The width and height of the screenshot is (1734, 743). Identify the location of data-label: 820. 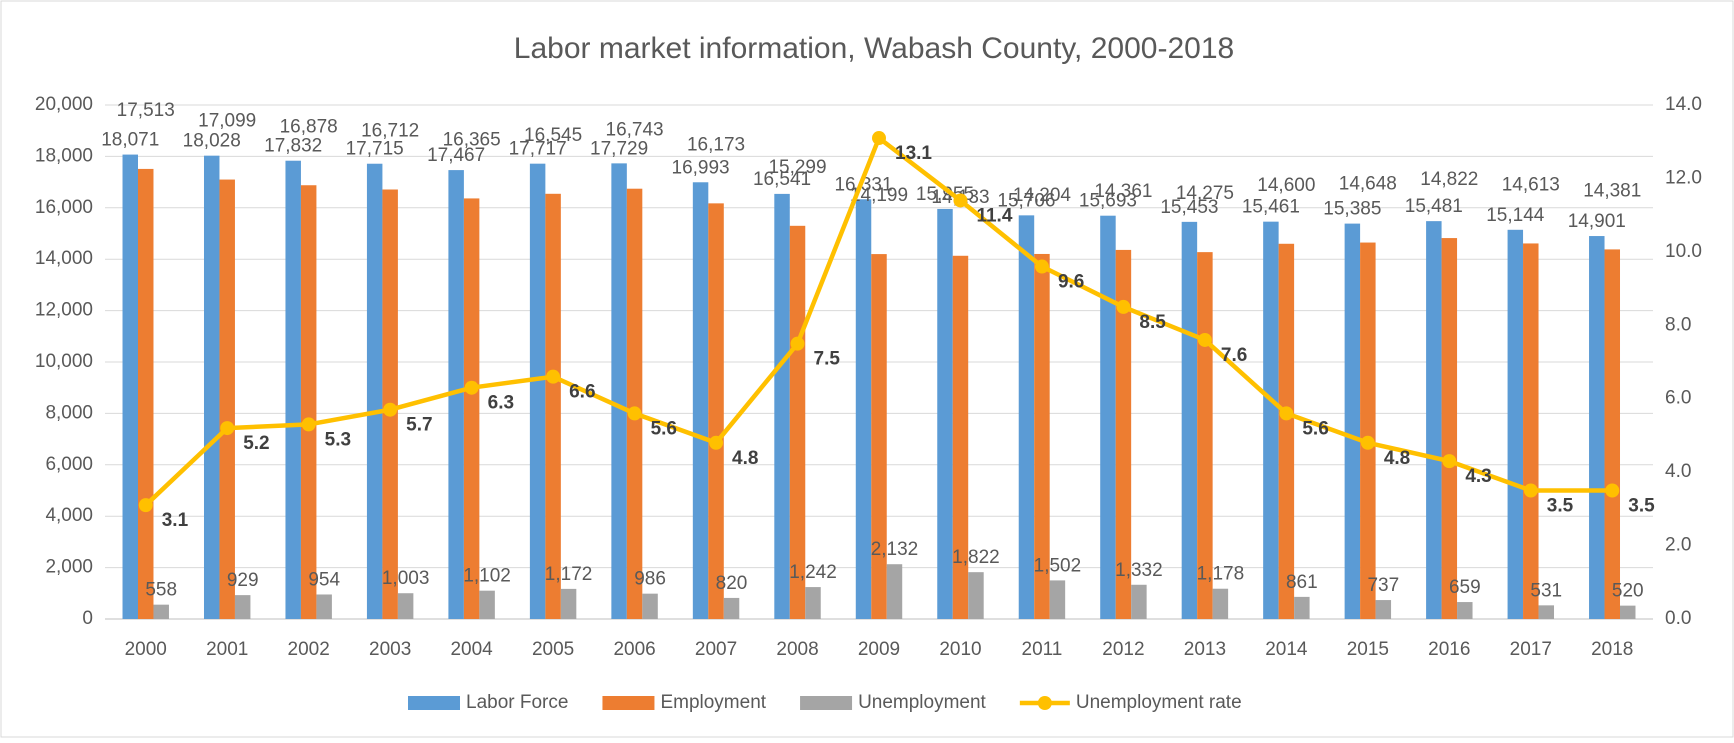
(732, 583).